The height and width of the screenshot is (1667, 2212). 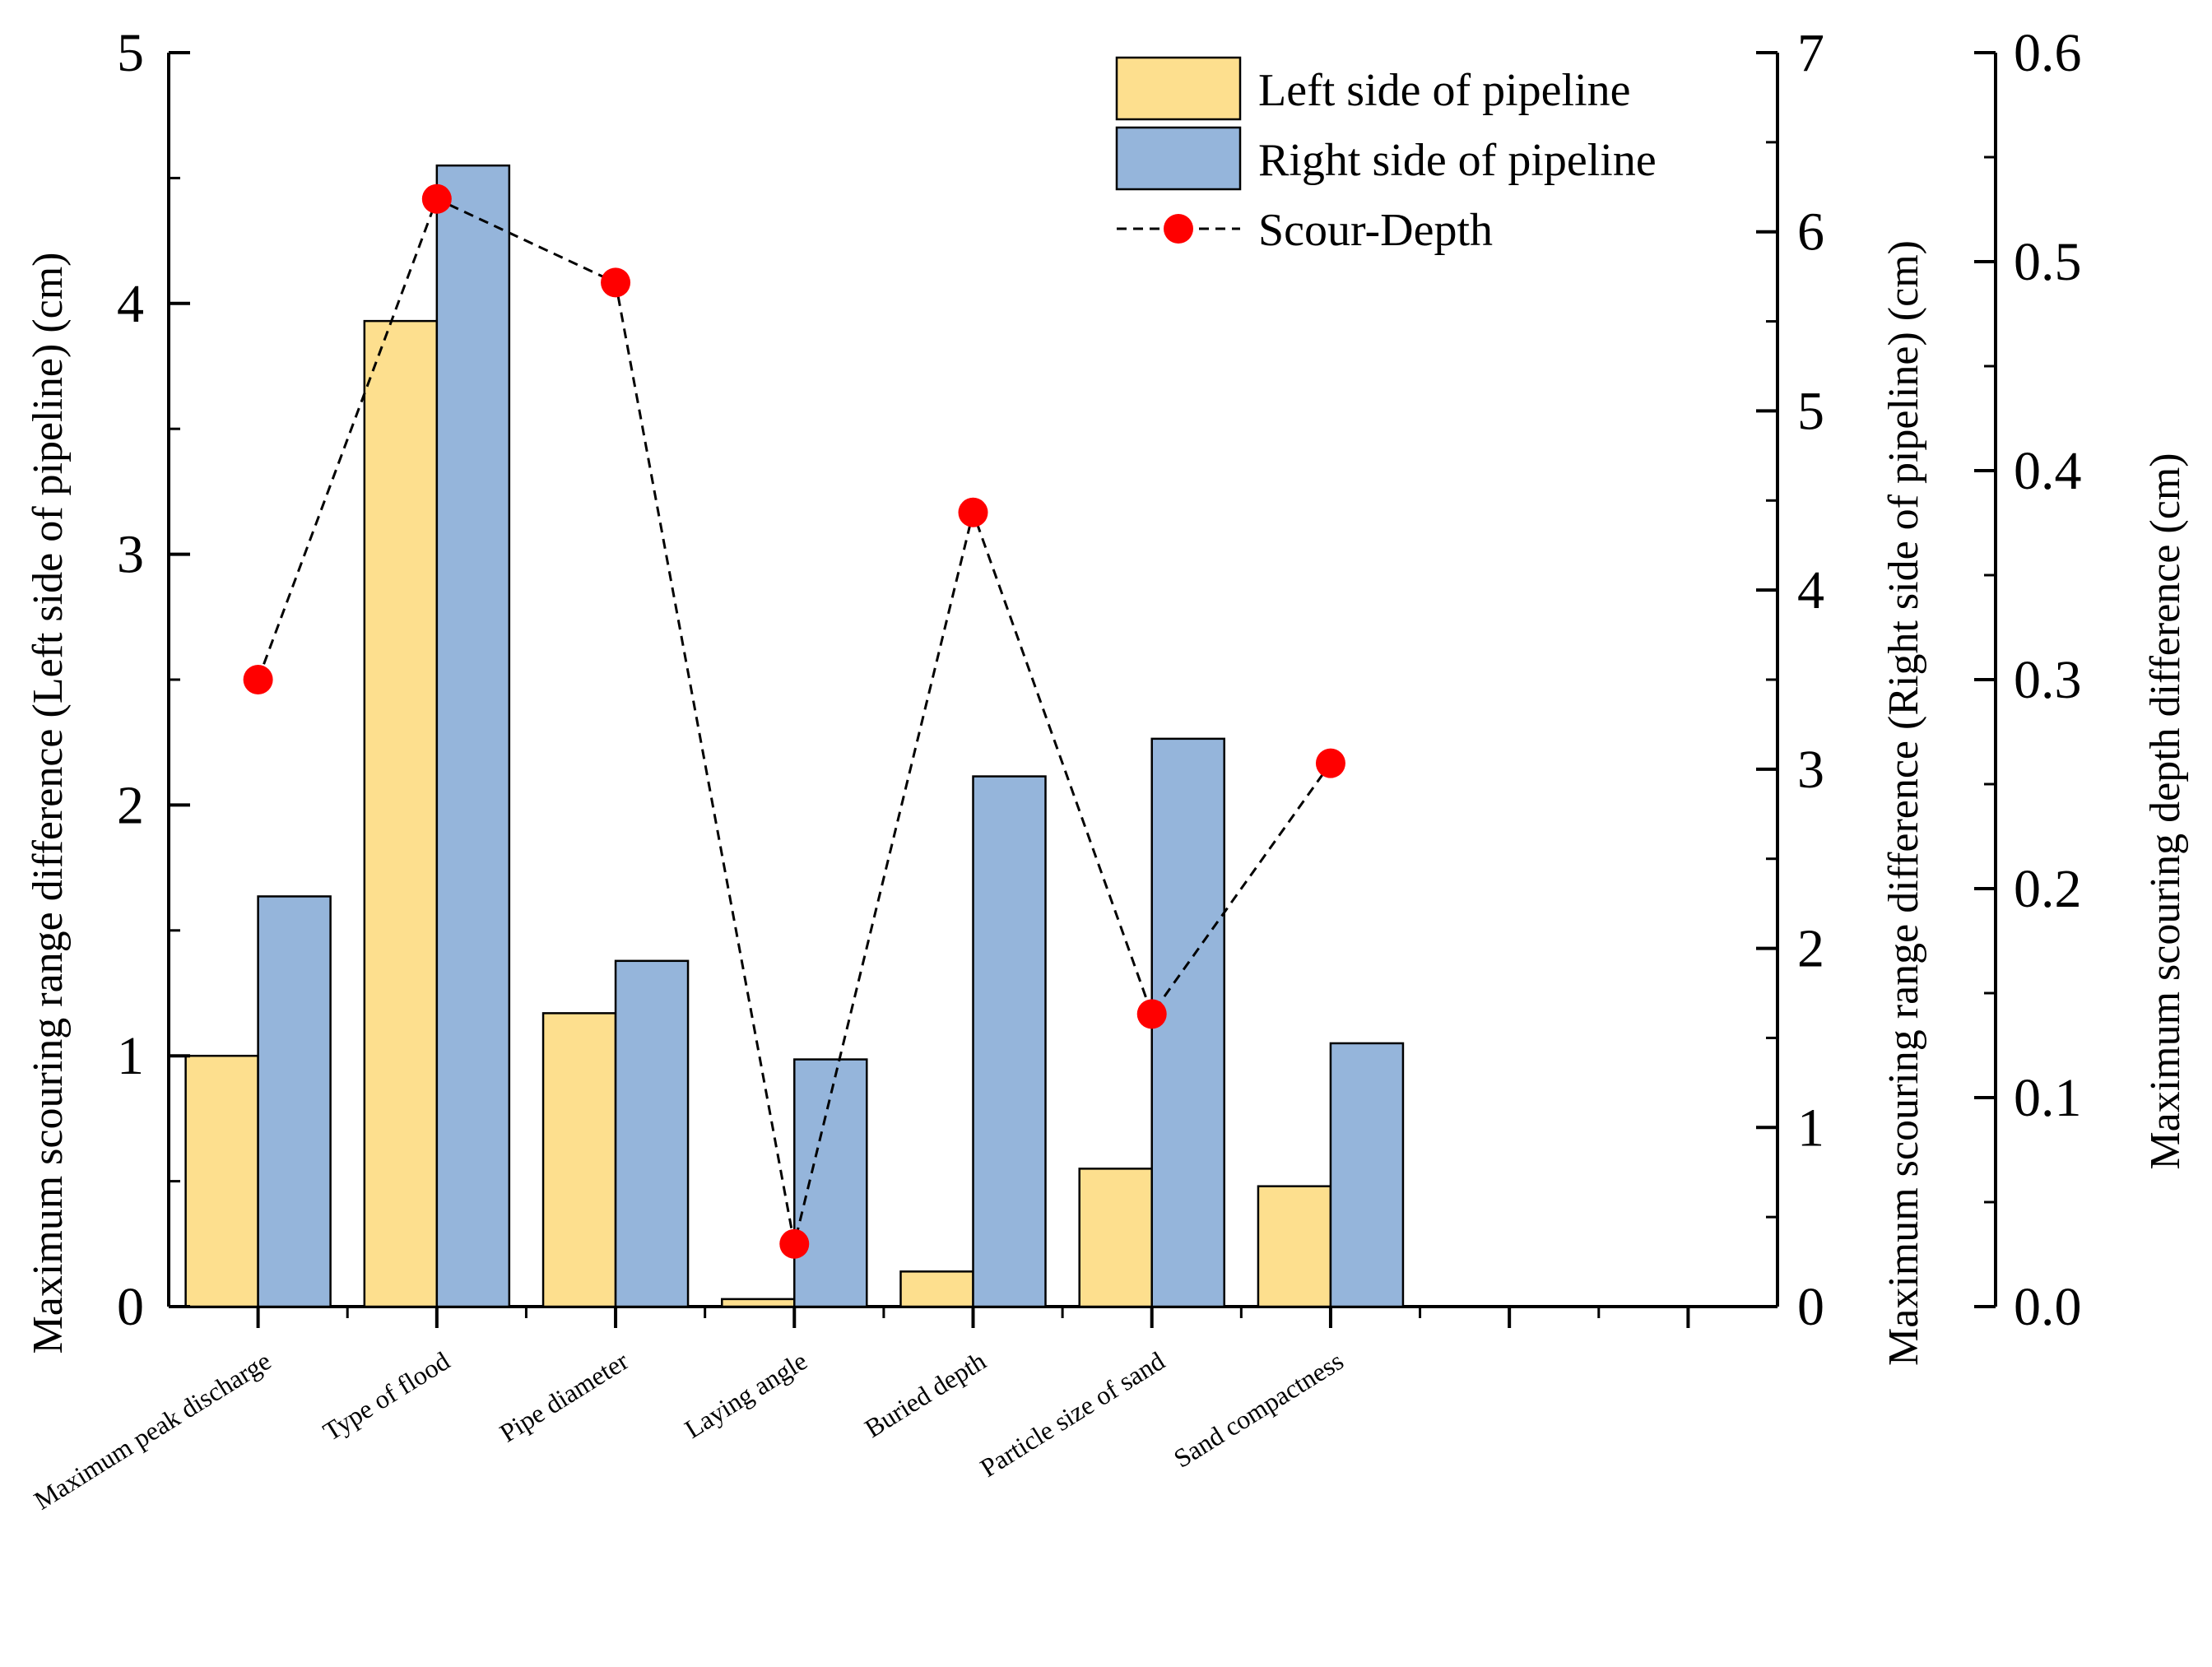 I want to click on scour-depth-point-type-of-flood, so click(x=436, y=198).